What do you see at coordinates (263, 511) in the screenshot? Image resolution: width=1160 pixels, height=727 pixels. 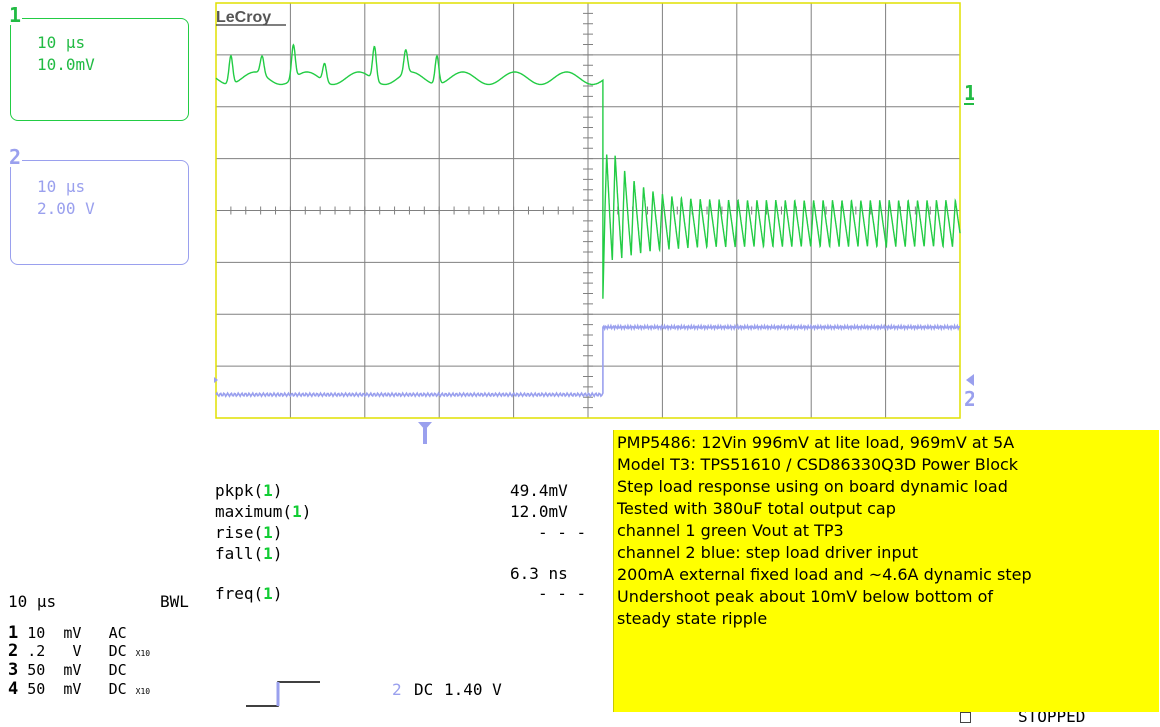 I see `measurement-maximum: maximum(1)` at bounding box center [263, 511].